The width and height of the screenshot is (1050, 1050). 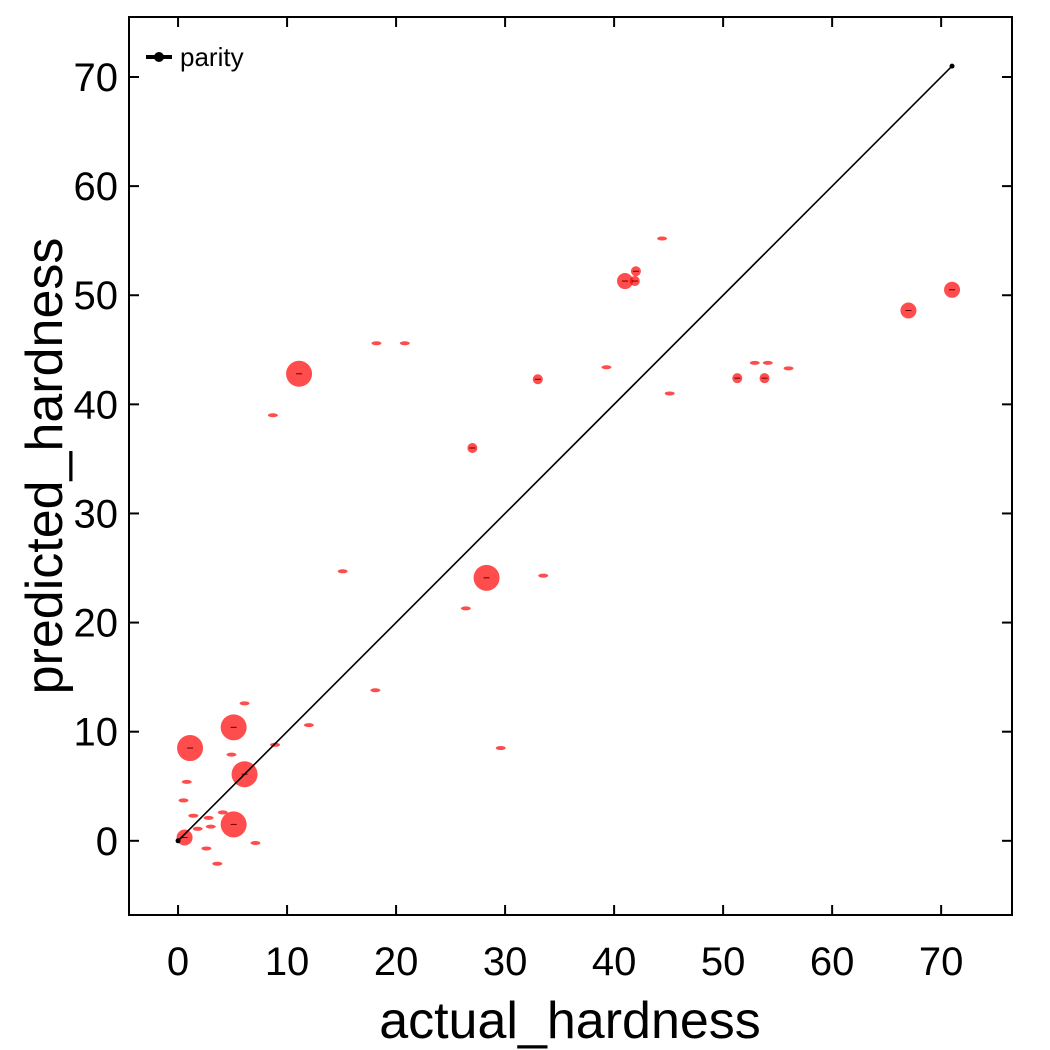 I want to click on y-tick-label: 10, so click(x=96, y=733).